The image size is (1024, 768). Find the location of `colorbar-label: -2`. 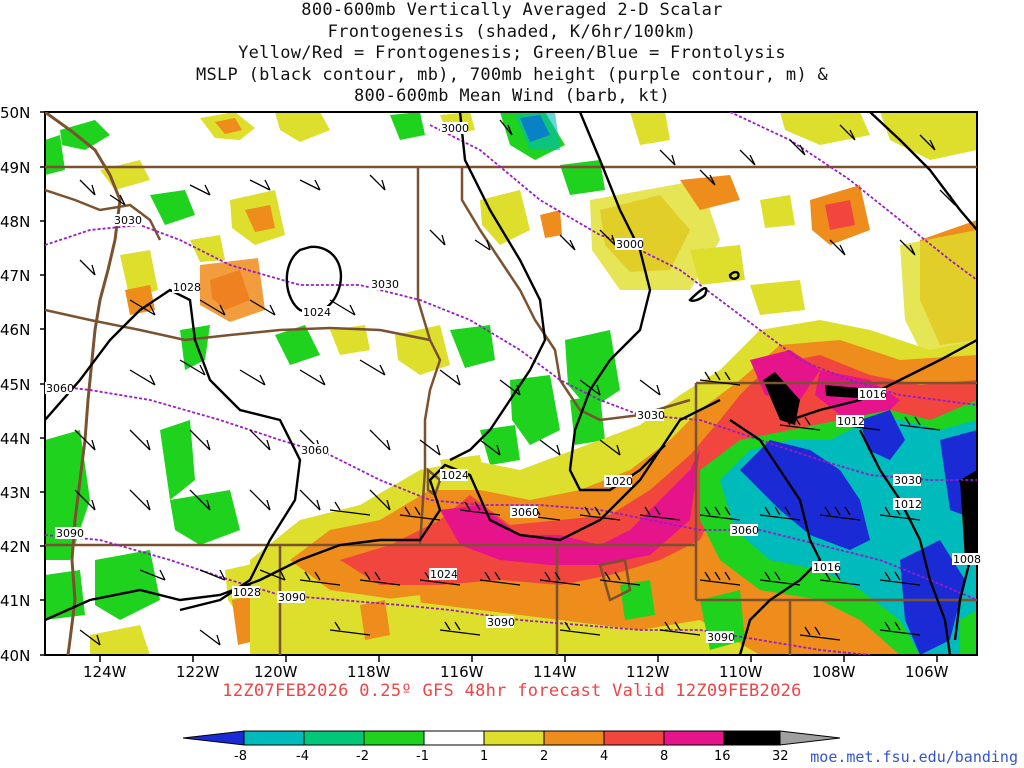

colorbar-label: -2 is located at coordinates (362, 756).